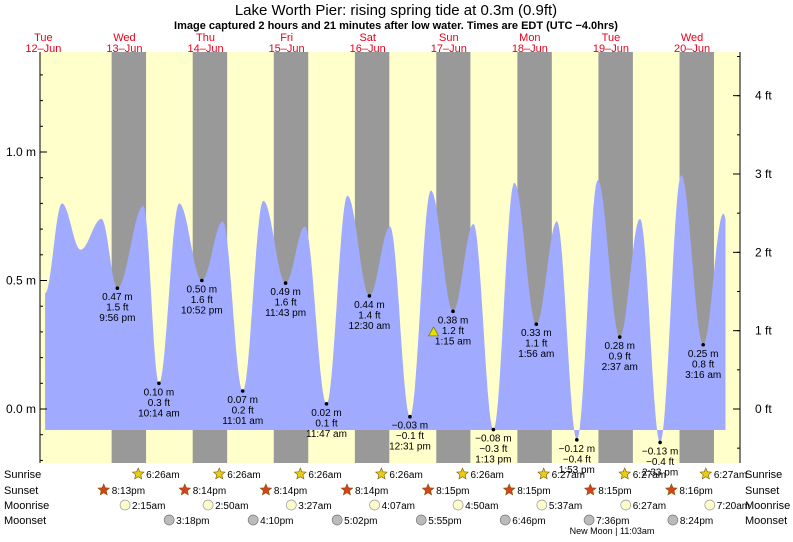  What do you see at coordinates (536, 354) in the screenshot?
I see `tide-label: 1:56 am` at bounding box center [536, 354].